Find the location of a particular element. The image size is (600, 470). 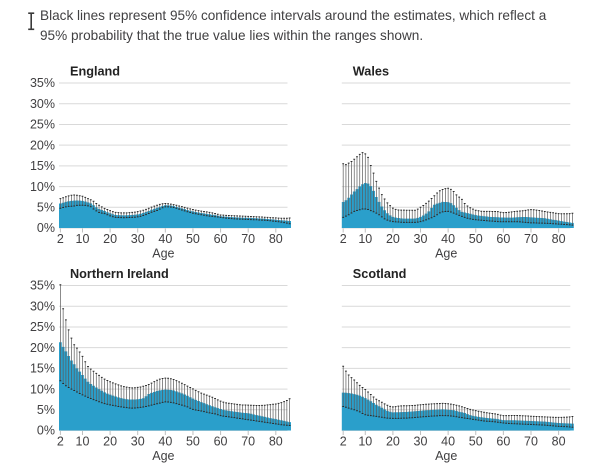

svg-text: England is located at coordinates (95, 72).